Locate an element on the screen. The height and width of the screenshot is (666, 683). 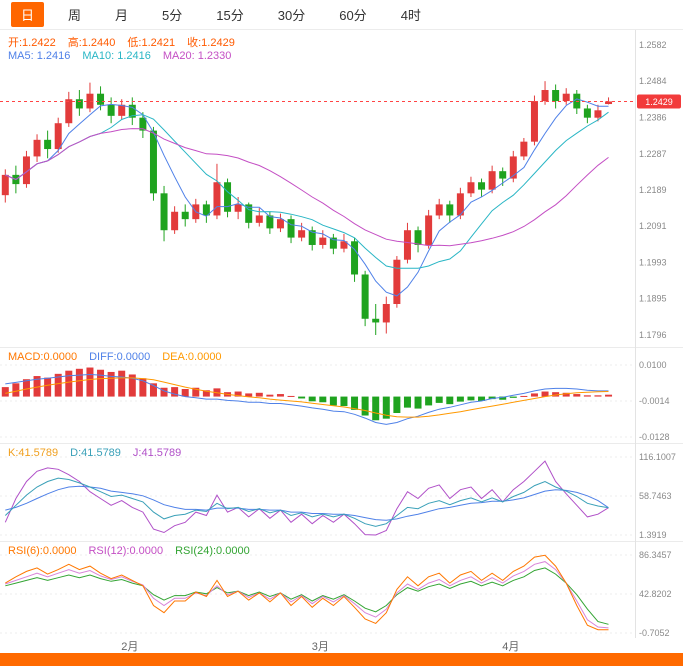
svg-text: 1.1796 is located at coordinates (653, 335).